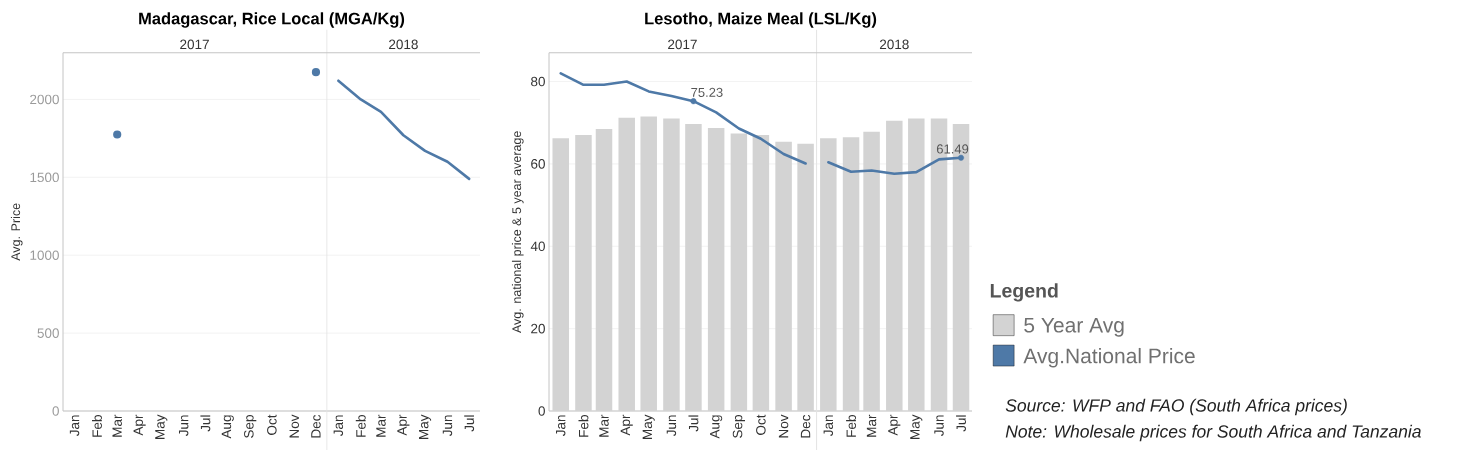  What do you see at coordinates (538, 328) in the screenshot?
I see `y-tick-label: 20` at bounding box center [538, 328].